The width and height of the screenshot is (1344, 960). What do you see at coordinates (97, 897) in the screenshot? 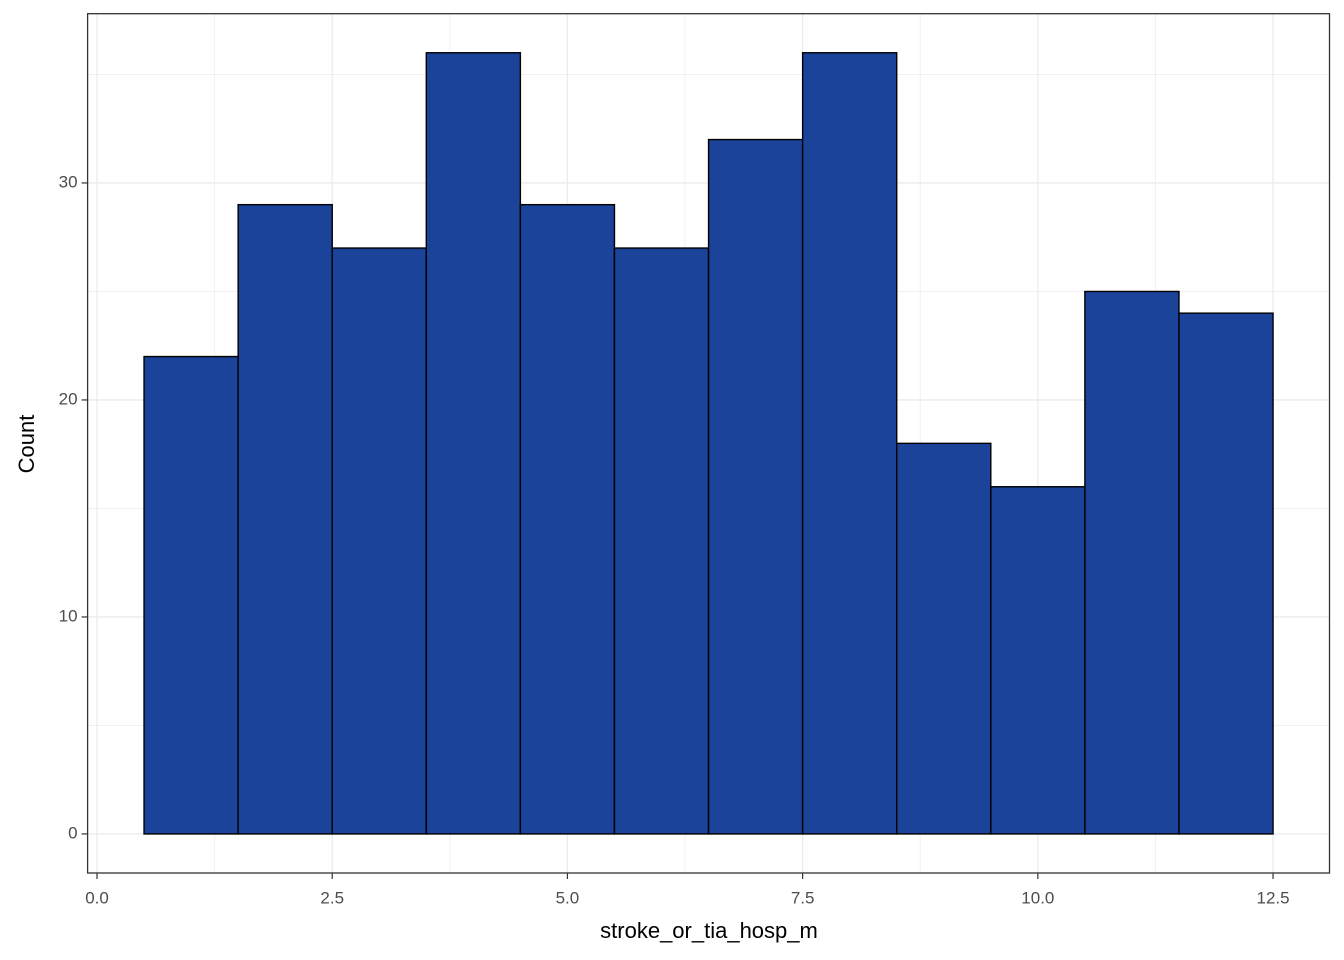
I see `x-tick-label: 0.0` at bounding box center [97, 897].